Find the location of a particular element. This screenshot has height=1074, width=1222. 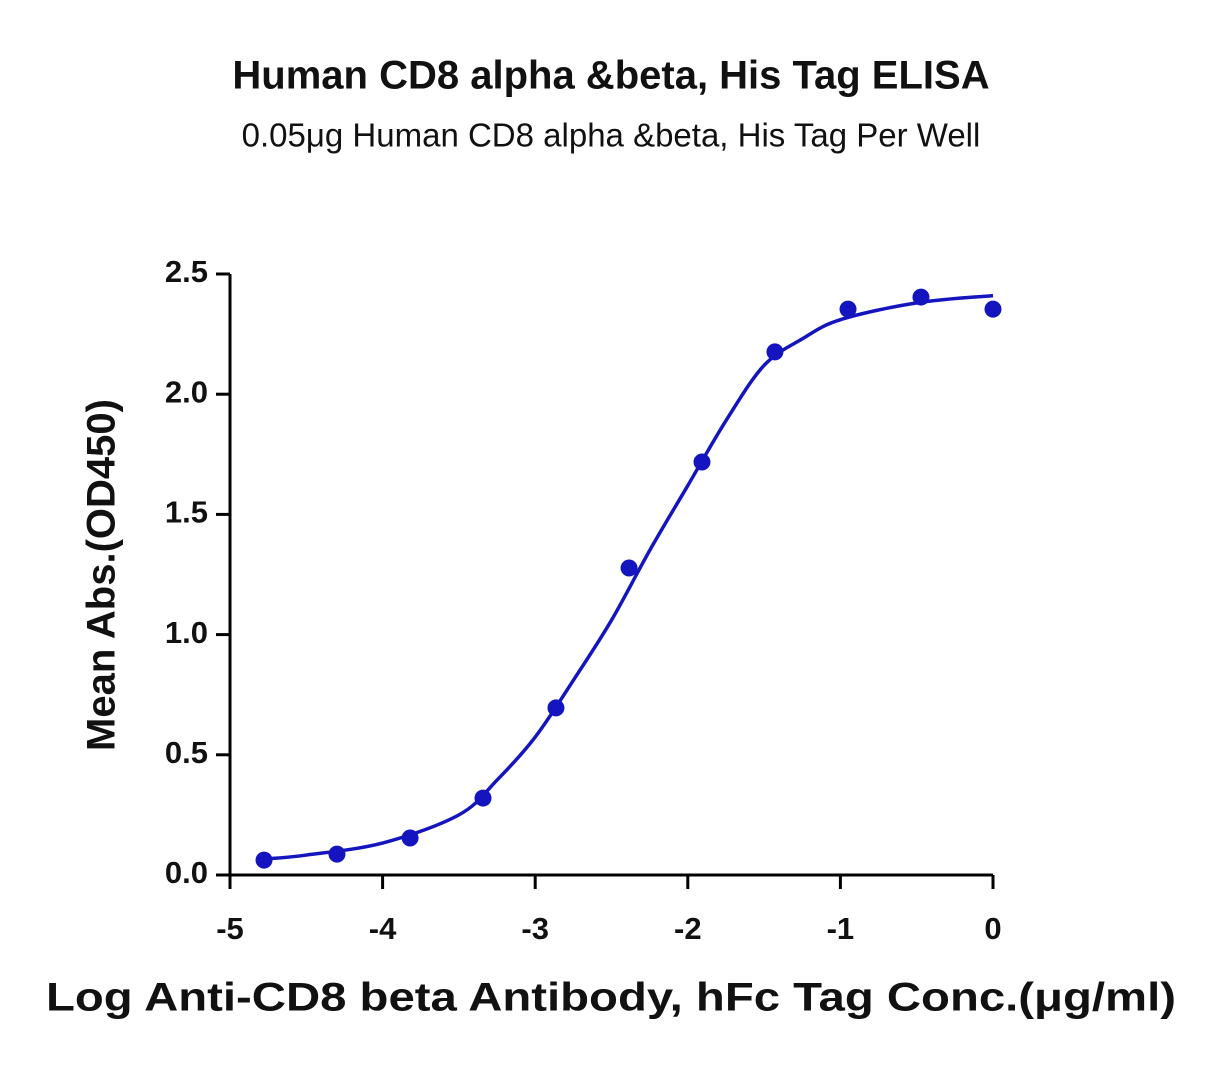

x-tick-label: -3 is located at coordinates (535, 928).